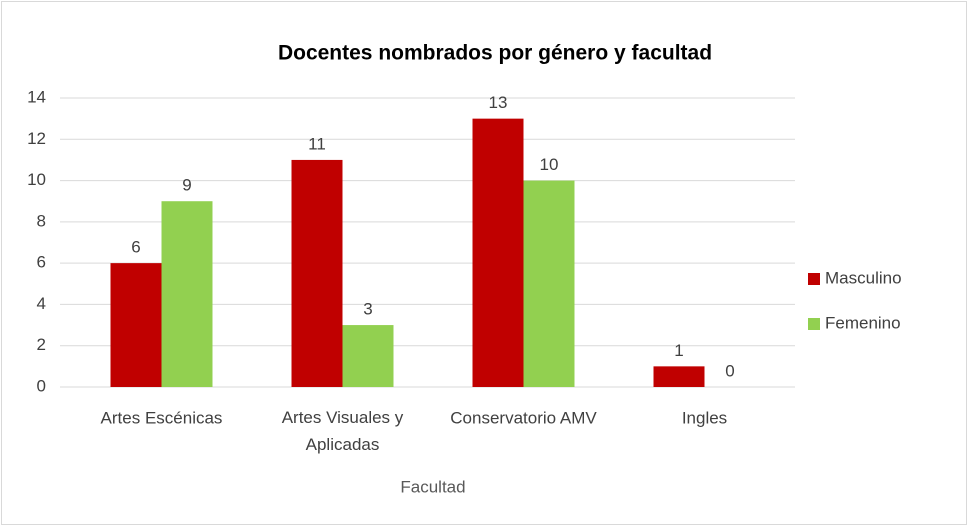 This screenshot has height=527, width=969. Describe the element at coordinates (162, 417) in the screenshot. I see `x-tick-label: Artes Escénicas` at that location.